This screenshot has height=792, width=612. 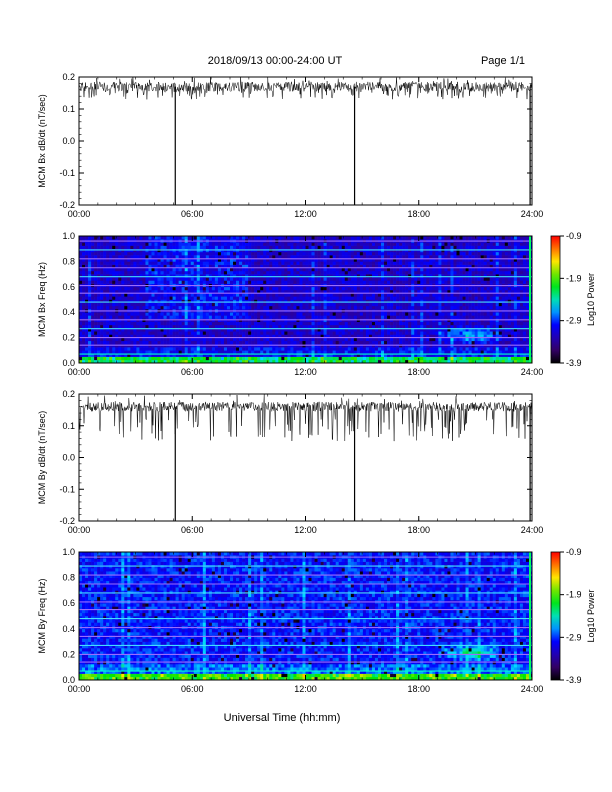 I want to click on x-tick-label: 18:00, so click(x=418, y=214).